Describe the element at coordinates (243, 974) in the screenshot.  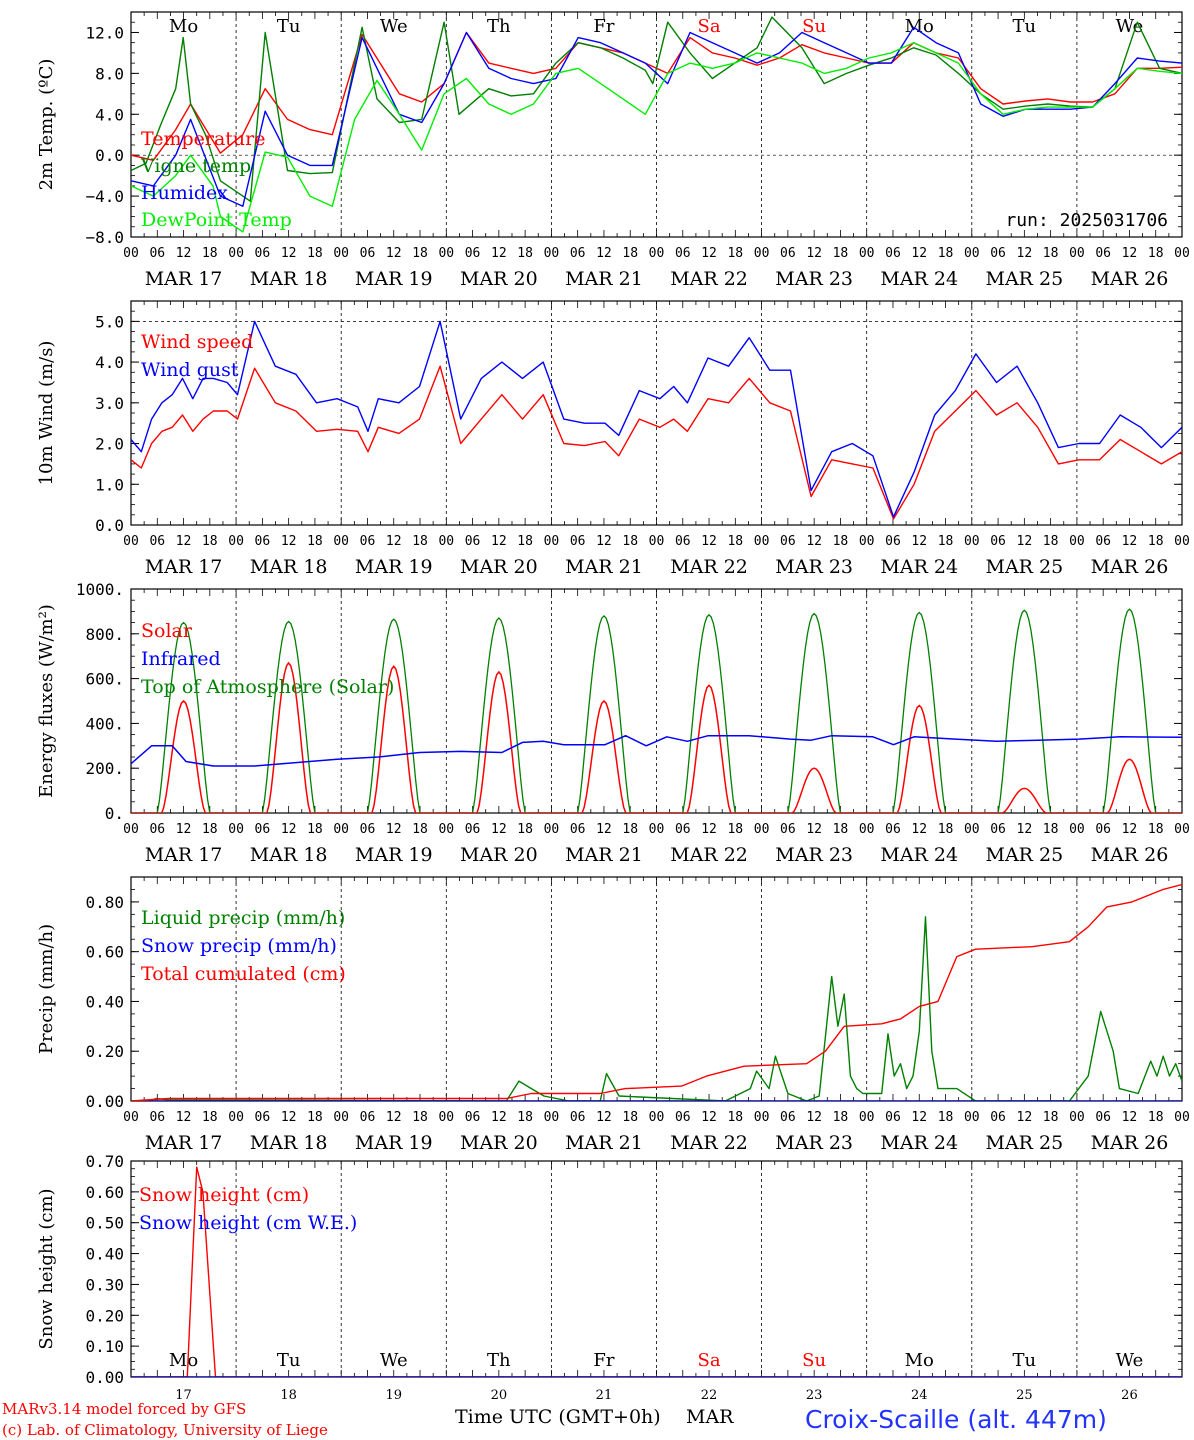
I see `legend-entry: Total cumulated (cm)` at that location.